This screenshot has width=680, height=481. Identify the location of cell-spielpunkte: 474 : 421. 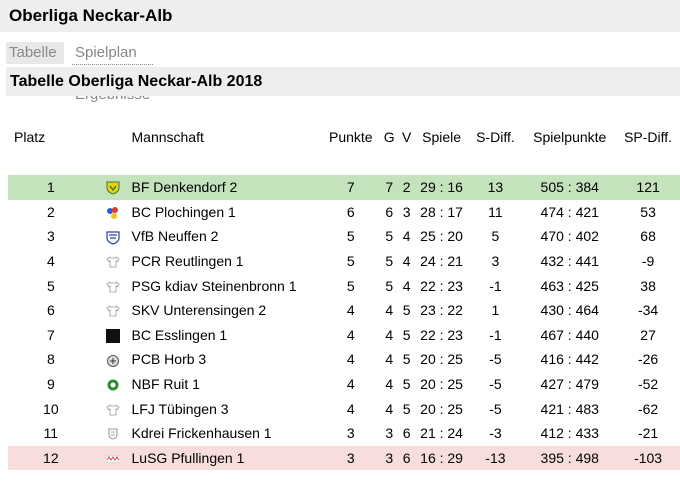
(569, 211).